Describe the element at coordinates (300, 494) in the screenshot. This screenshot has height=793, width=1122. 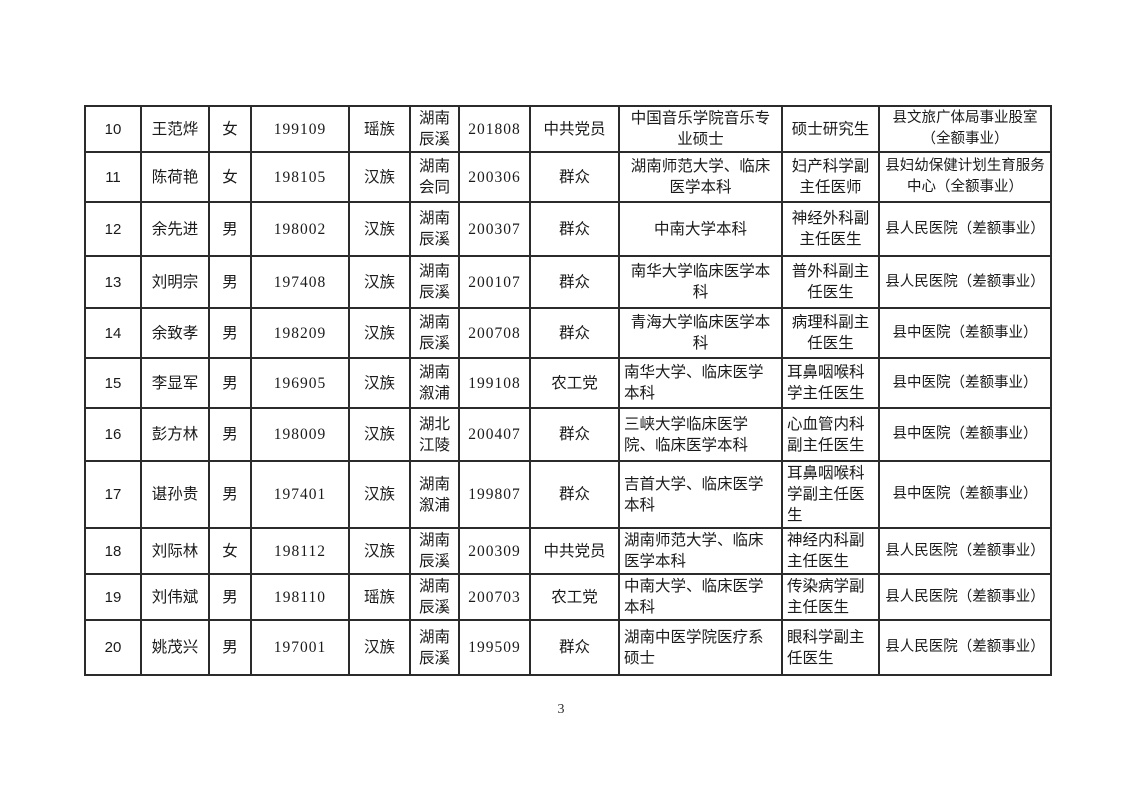
I see `cell-birth-date: 197401` at that location.